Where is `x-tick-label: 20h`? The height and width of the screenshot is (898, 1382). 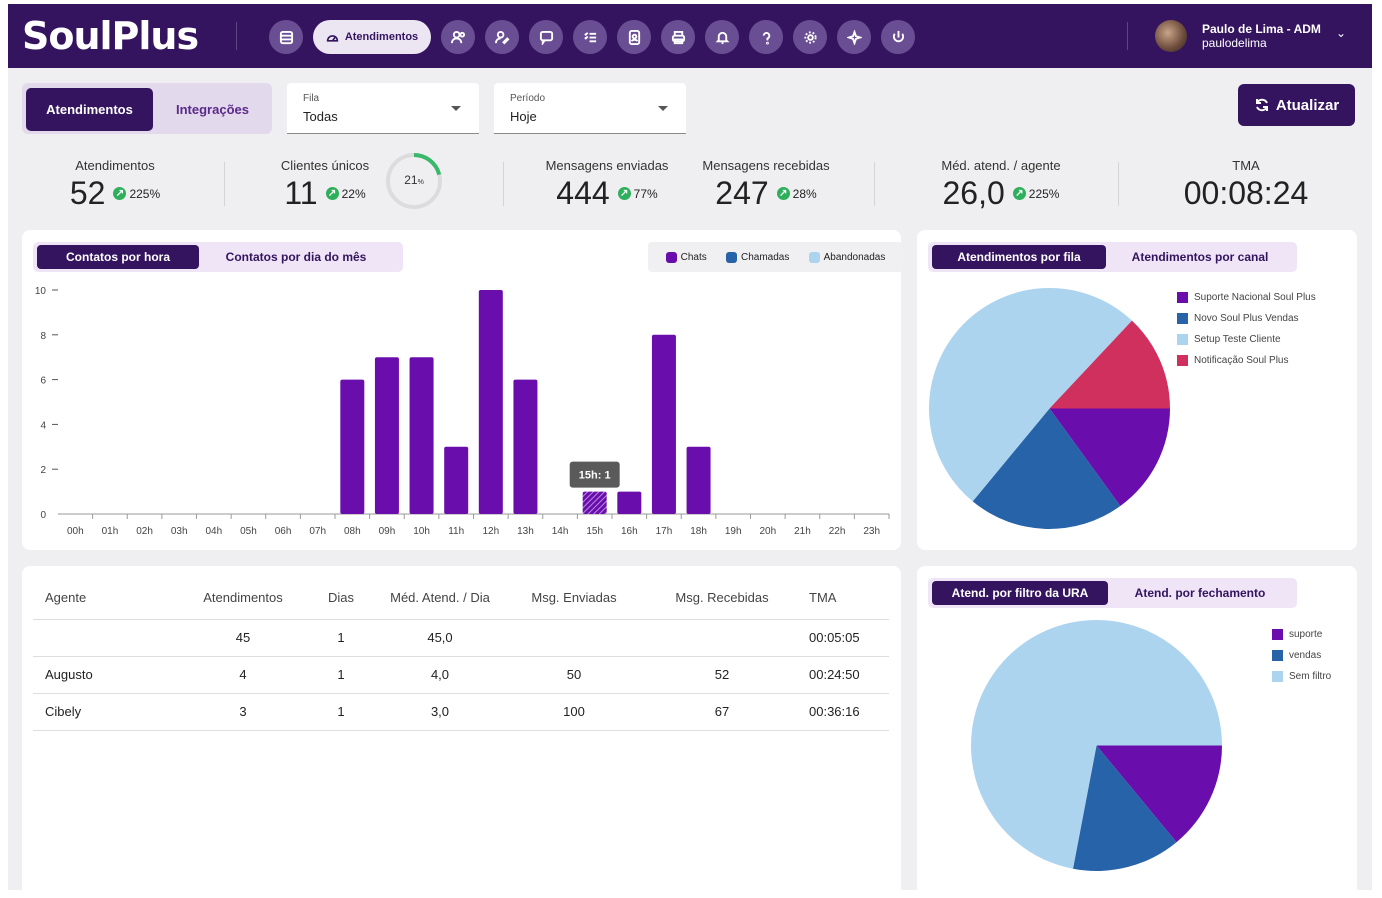
x-tick-label: 20h is located at coordinates (767, 531).